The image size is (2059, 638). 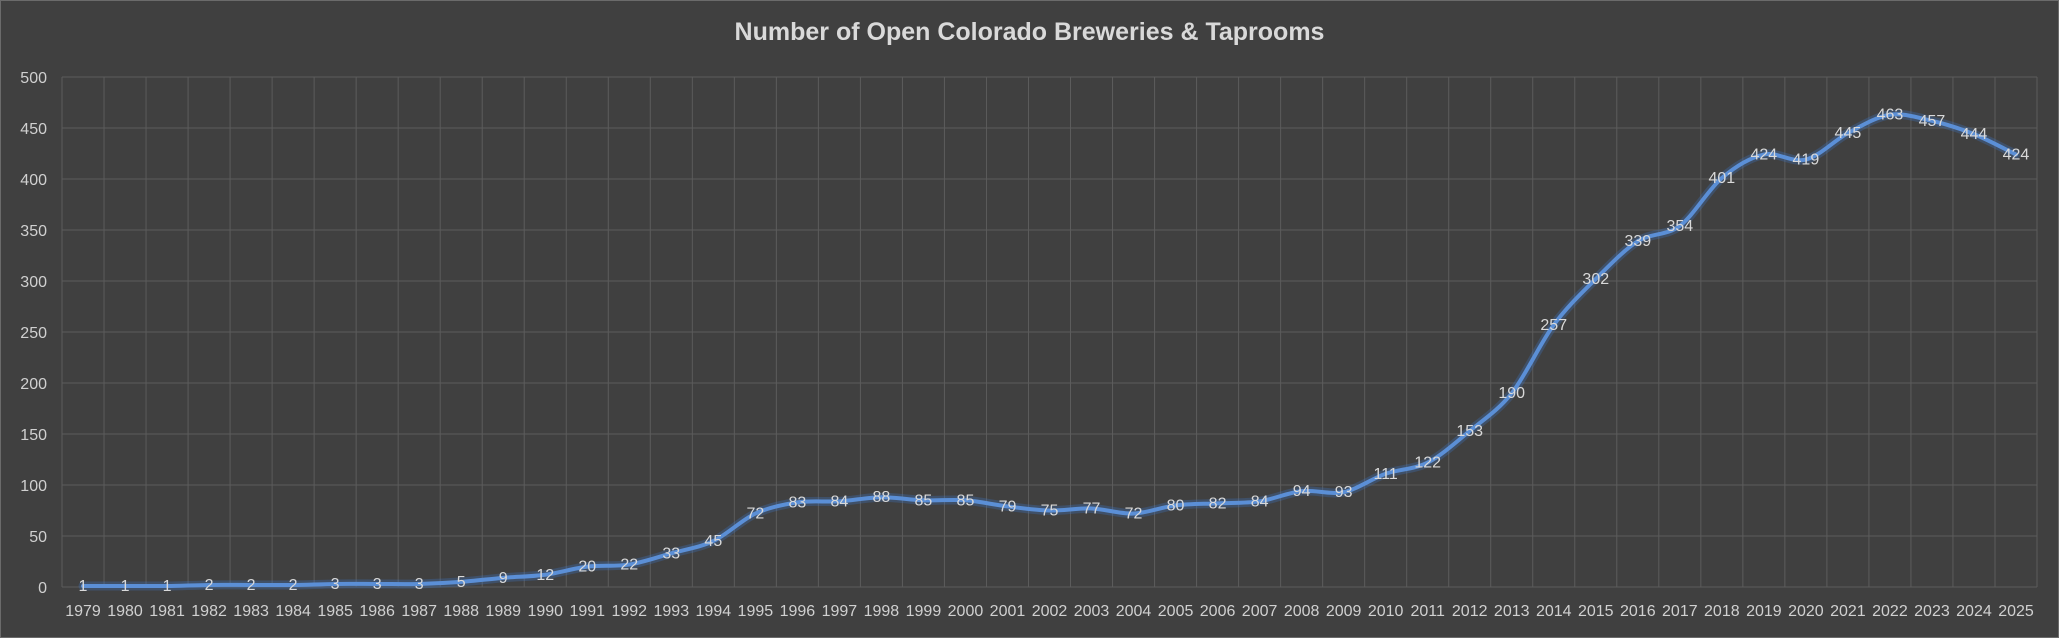 What do you see at coordinates (293, 611) in the screenshot?
I see `x-tick-label: 1984` at bounding box center [293, 611].